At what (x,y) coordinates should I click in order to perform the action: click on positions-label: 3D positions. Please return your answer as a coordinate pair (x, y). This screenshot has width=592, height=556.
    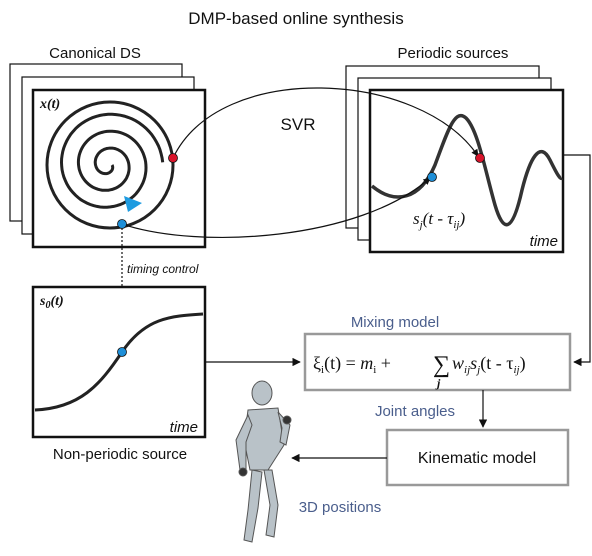
    Looking at the image, I should click on (340, 507).